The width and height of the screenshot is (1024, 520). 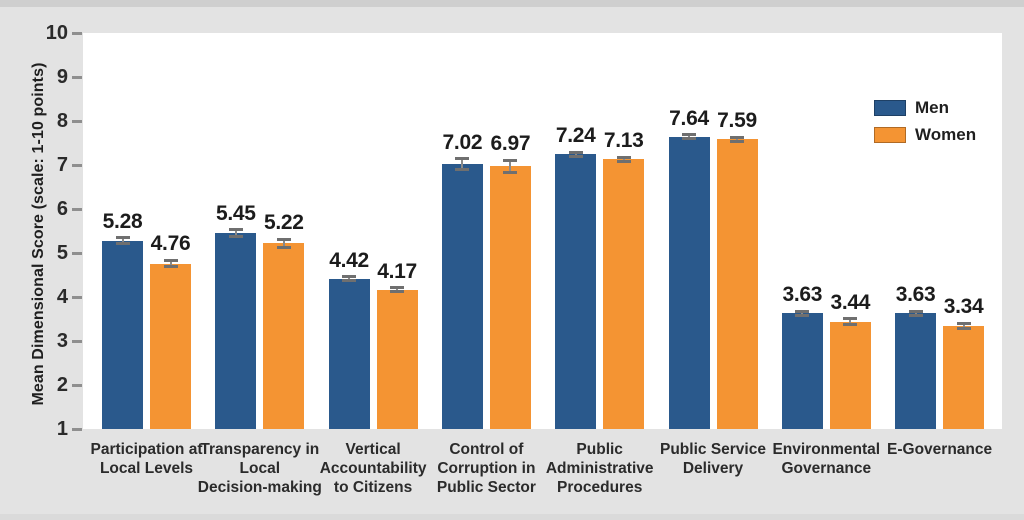 I want to click on bar-value-label: 5.45, so click(x=235, y=213).